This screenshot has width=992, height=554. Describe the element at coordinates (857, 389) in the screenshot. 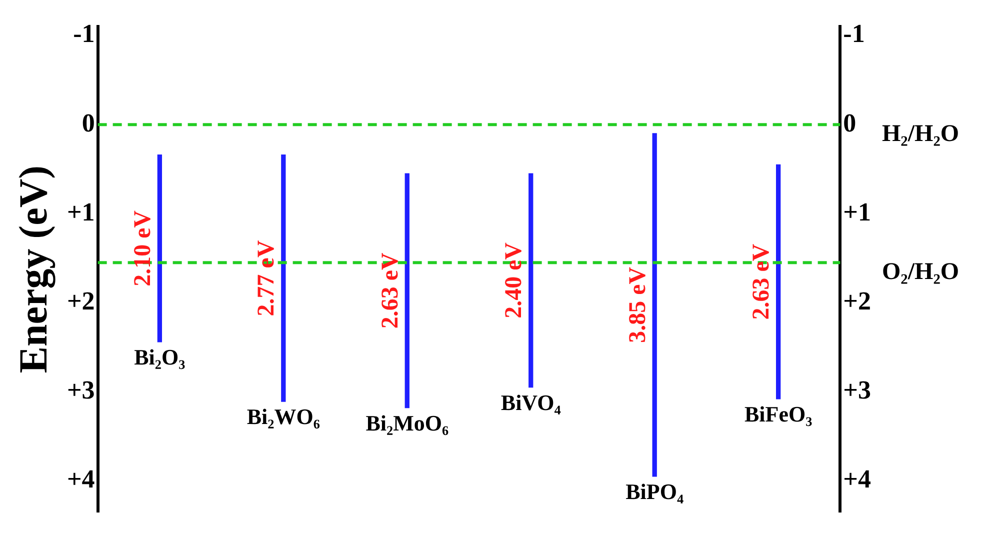

I see `y2-tick-label: +3` at that location.